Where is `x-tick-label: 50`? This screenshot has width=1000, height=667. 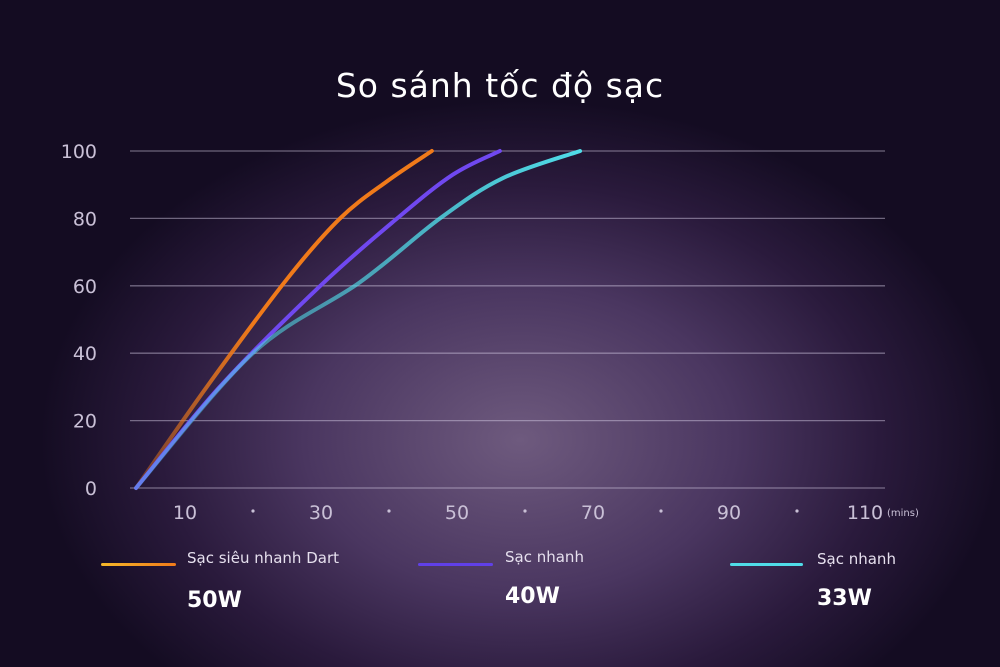
x-tick-label: 50 is located at coordinates (457, 513).